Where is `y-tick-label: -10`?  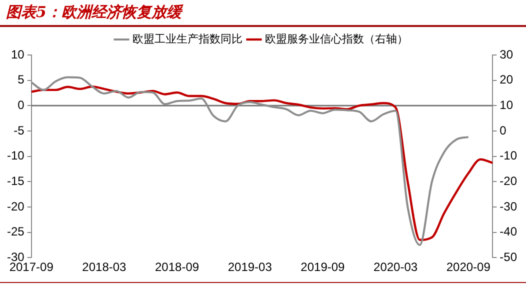
y-tick-label: -10 is located at coordinates (16, 155).